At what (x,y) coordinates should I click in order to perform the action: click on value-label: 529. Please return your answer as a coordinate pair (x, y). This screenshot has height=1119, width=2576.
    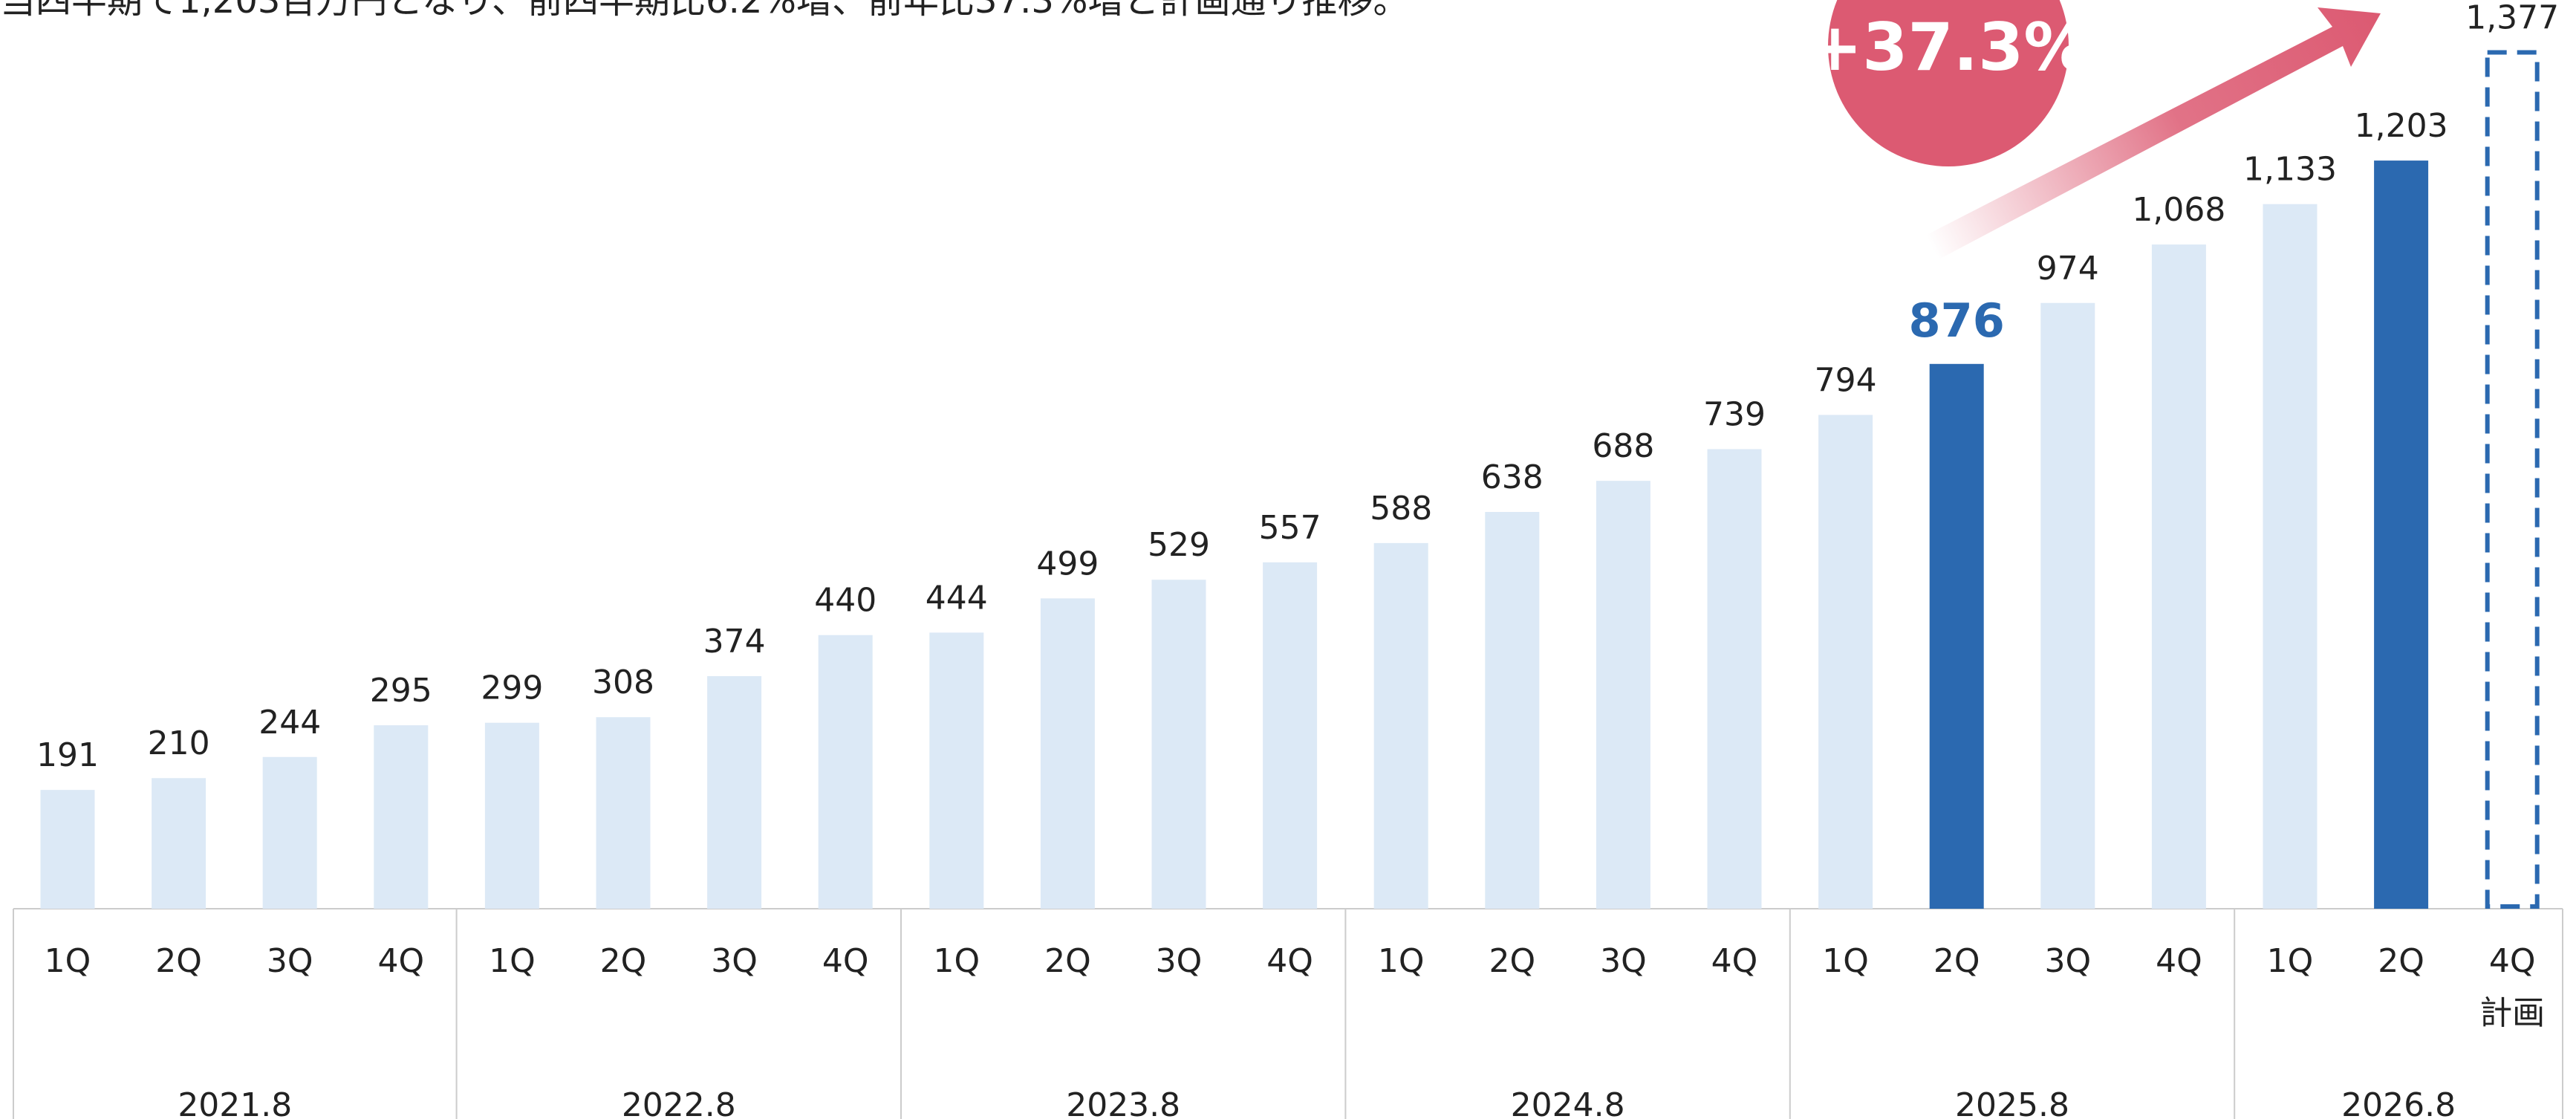
    Looking at the image, I should click on (1179, 545).